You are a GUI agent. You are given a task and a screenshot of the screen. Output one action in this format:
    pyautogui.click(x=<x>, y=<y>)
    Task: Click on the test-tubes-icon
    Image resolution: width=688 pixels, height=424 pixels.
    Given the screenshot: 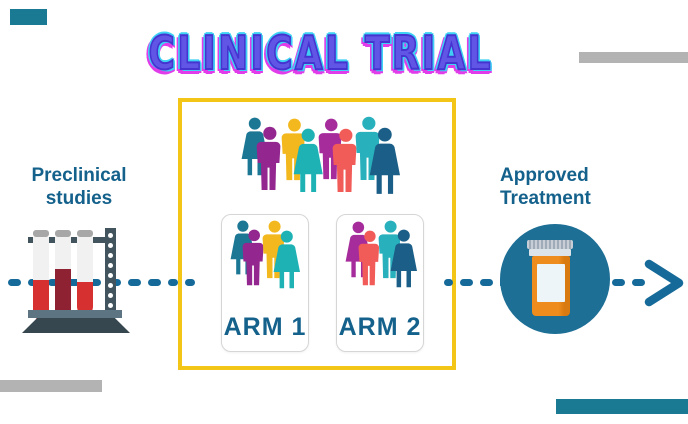 What is the action you would take?
    pyautogui.click(x=77, y=279)
    